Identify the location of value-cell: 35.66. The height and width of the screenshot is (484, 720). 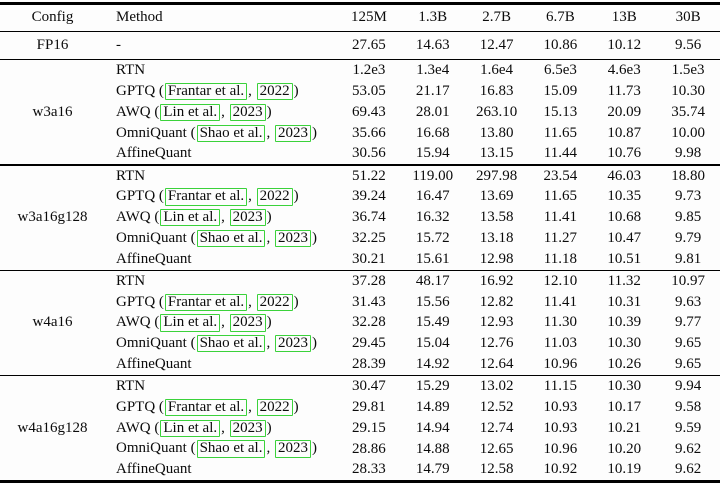
(369, 132).